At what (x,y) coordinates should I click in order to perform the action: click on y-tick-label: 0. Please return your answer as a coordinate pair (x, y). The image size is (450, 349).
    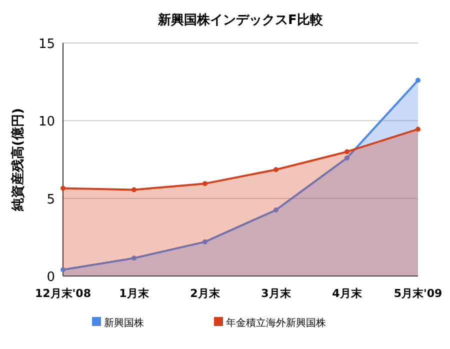
    Looking at the image, I should click on (50, 277).